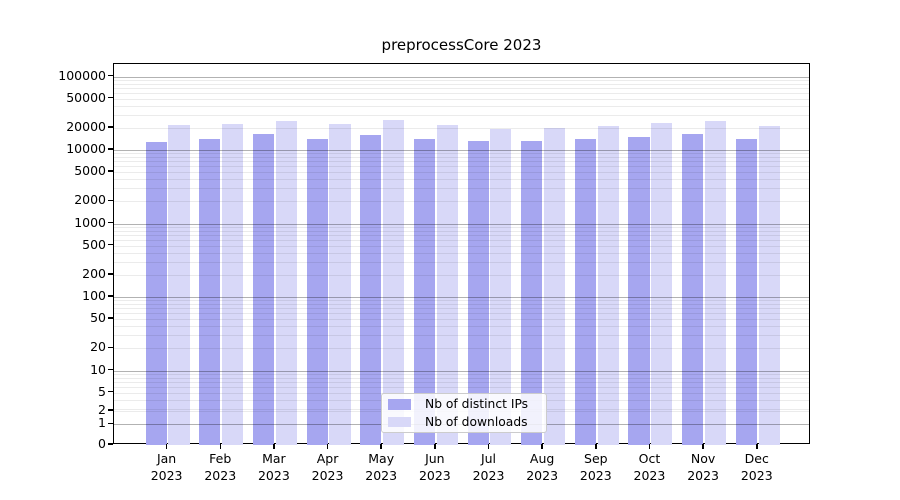 The width and height of the screenshot is (900, 500). What do you see at coordinates (82, 75) in the screenshot?
I see `y-axis-tick-label: 100000` at bounding box center [82, 75].